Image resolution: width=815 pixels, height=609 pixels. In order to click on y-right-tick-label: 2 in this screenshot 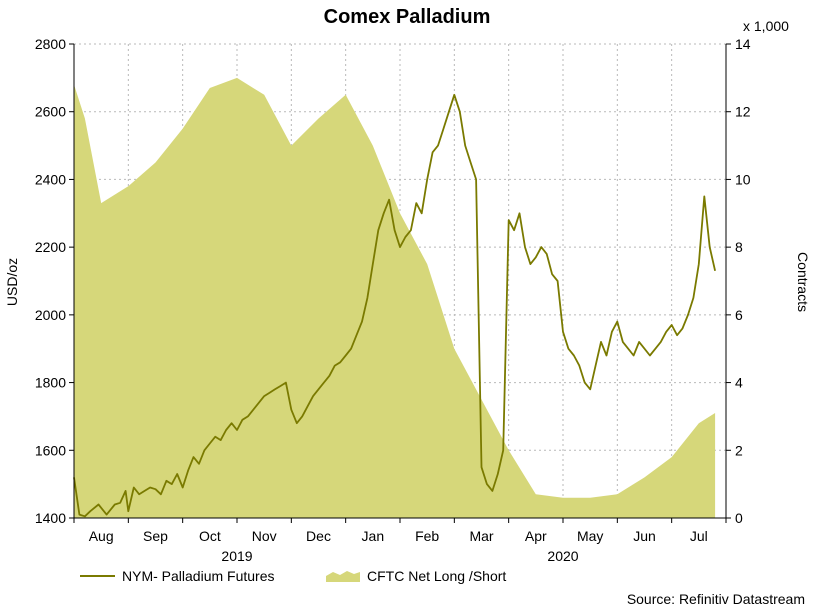, I will do `click(739, 450)`.